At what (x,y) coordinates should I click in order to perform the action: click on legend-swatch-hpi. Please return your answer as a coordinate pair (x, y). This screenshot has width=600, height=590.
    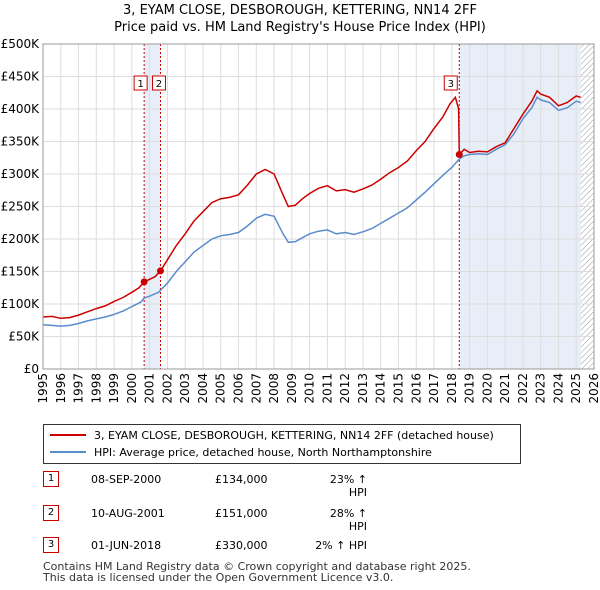
    Looking at the image, I should click on (68, 452).